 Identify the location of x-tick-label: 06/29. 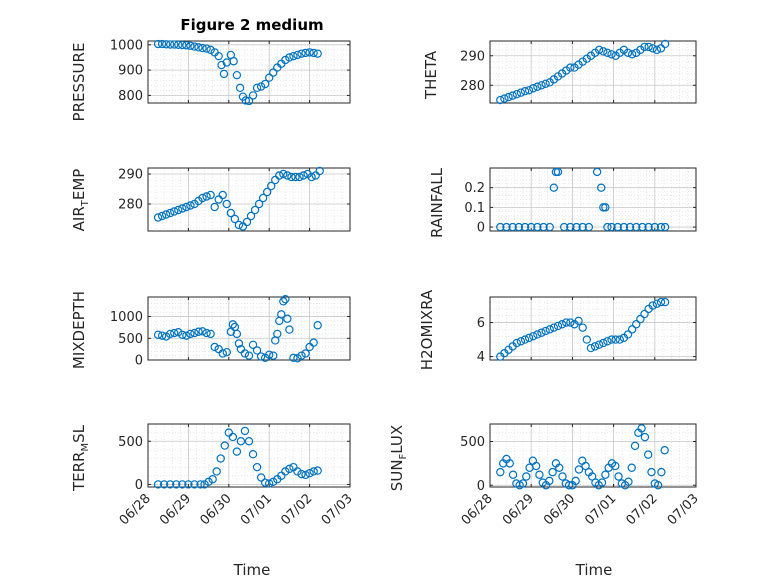
(175, 509).